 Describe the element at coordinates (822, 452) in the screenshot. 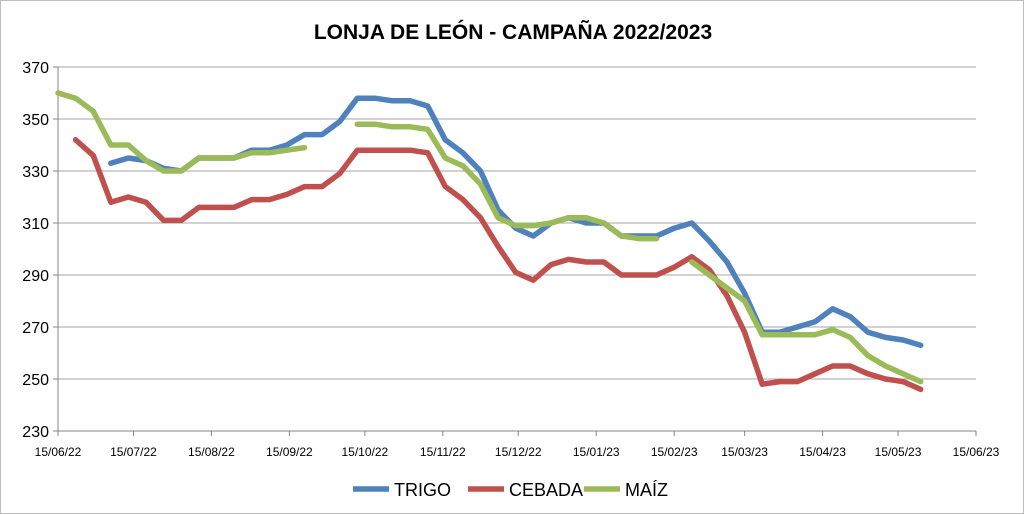

I see `x-tick-label: 15/04/23` at that location.